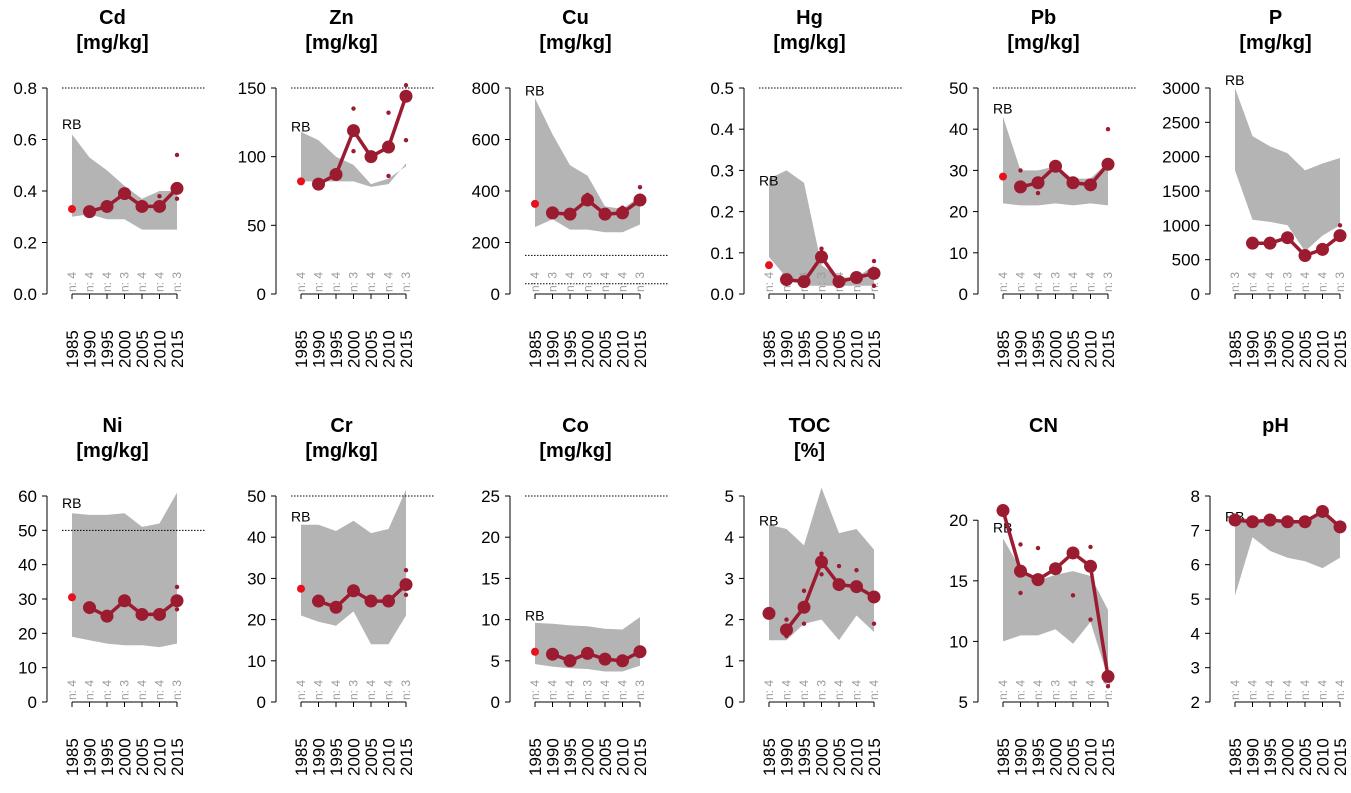 The height and width of the screenshot is (793, 1351). What do you see at coordinates (490, 496) in the screenshot?
I see `y-tick-label: 25` at bounding box center [490, 496].